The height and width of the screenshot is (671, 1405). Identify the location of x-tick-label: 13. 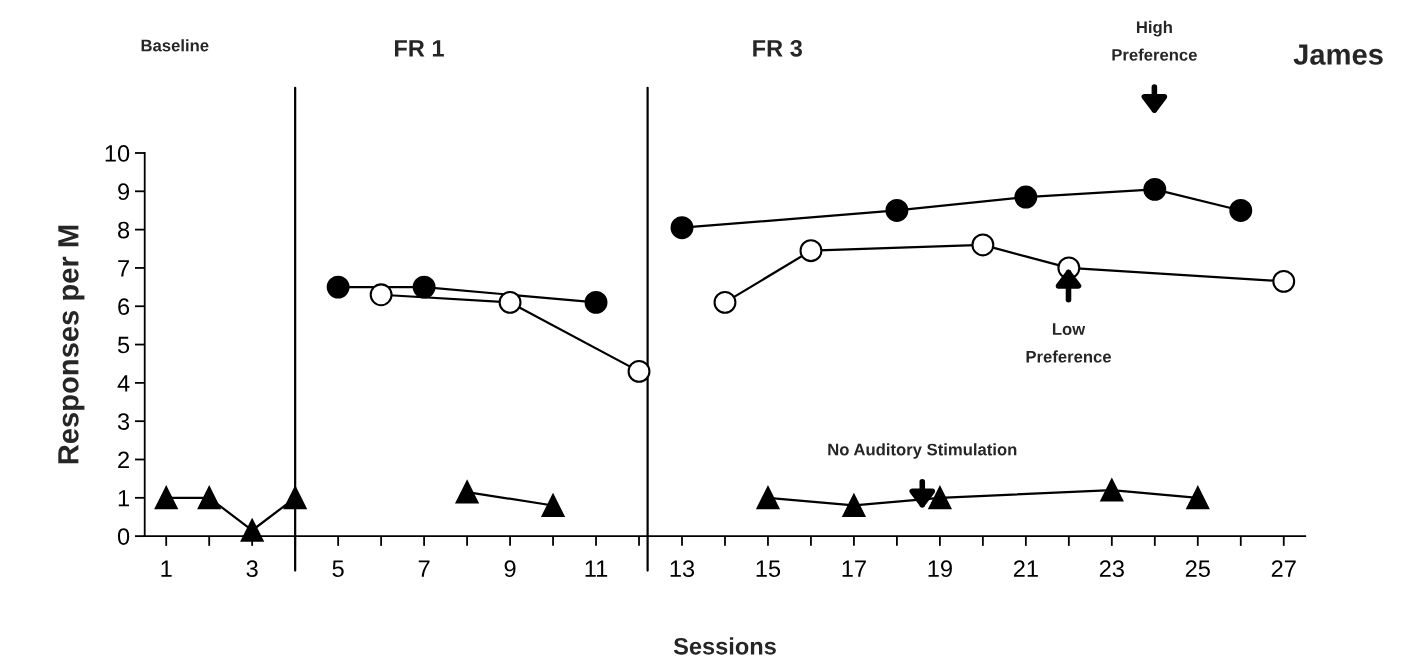
(682, 569).